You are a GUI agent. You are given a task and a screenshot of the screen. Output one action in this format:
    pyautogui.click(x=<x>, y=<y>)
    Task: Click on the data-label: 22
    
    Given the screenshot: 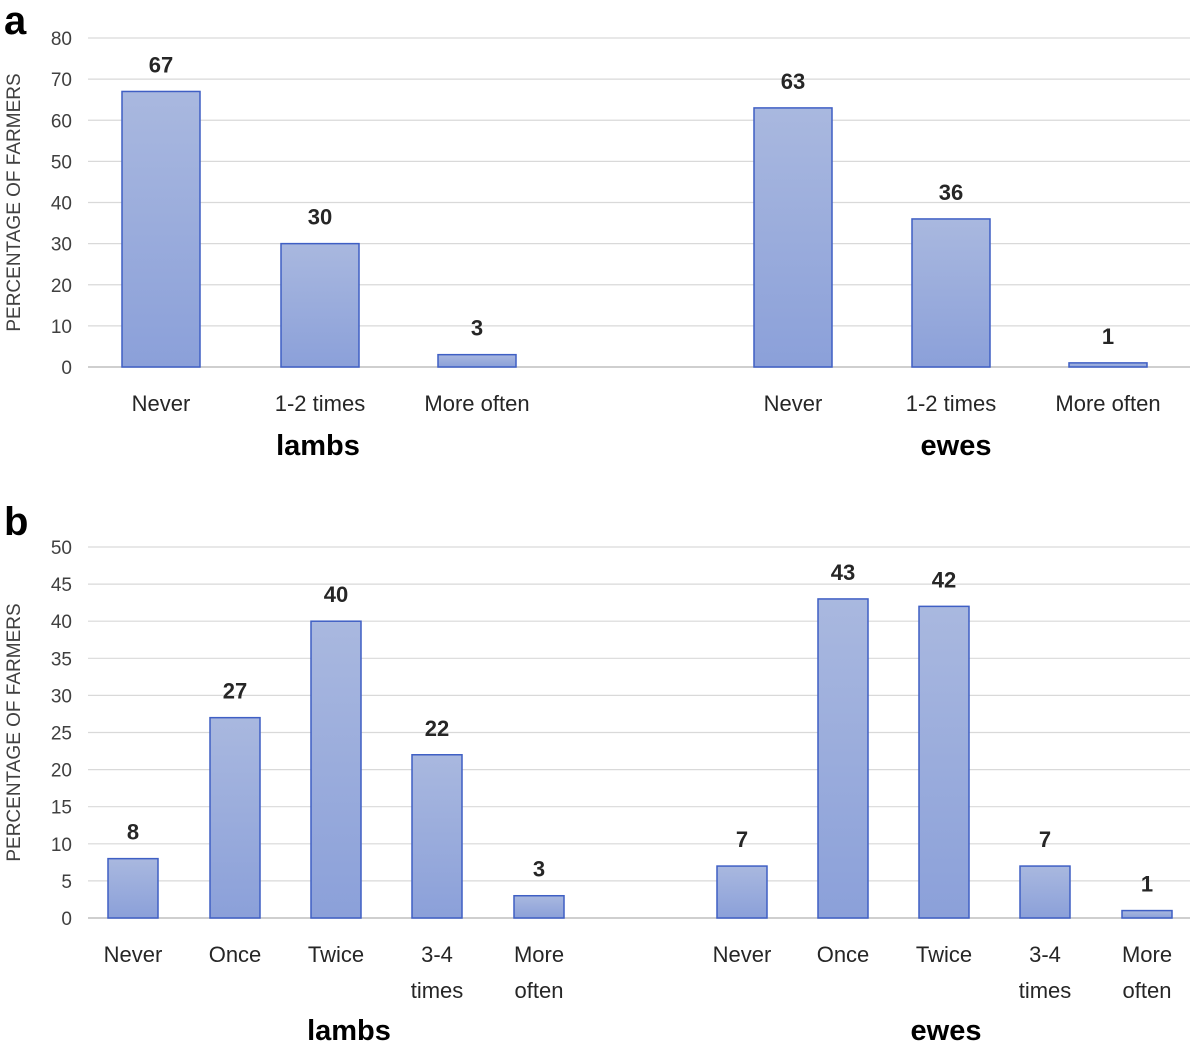 What is the action you would take?
    pyautogui.click(x=437, y=728)
    